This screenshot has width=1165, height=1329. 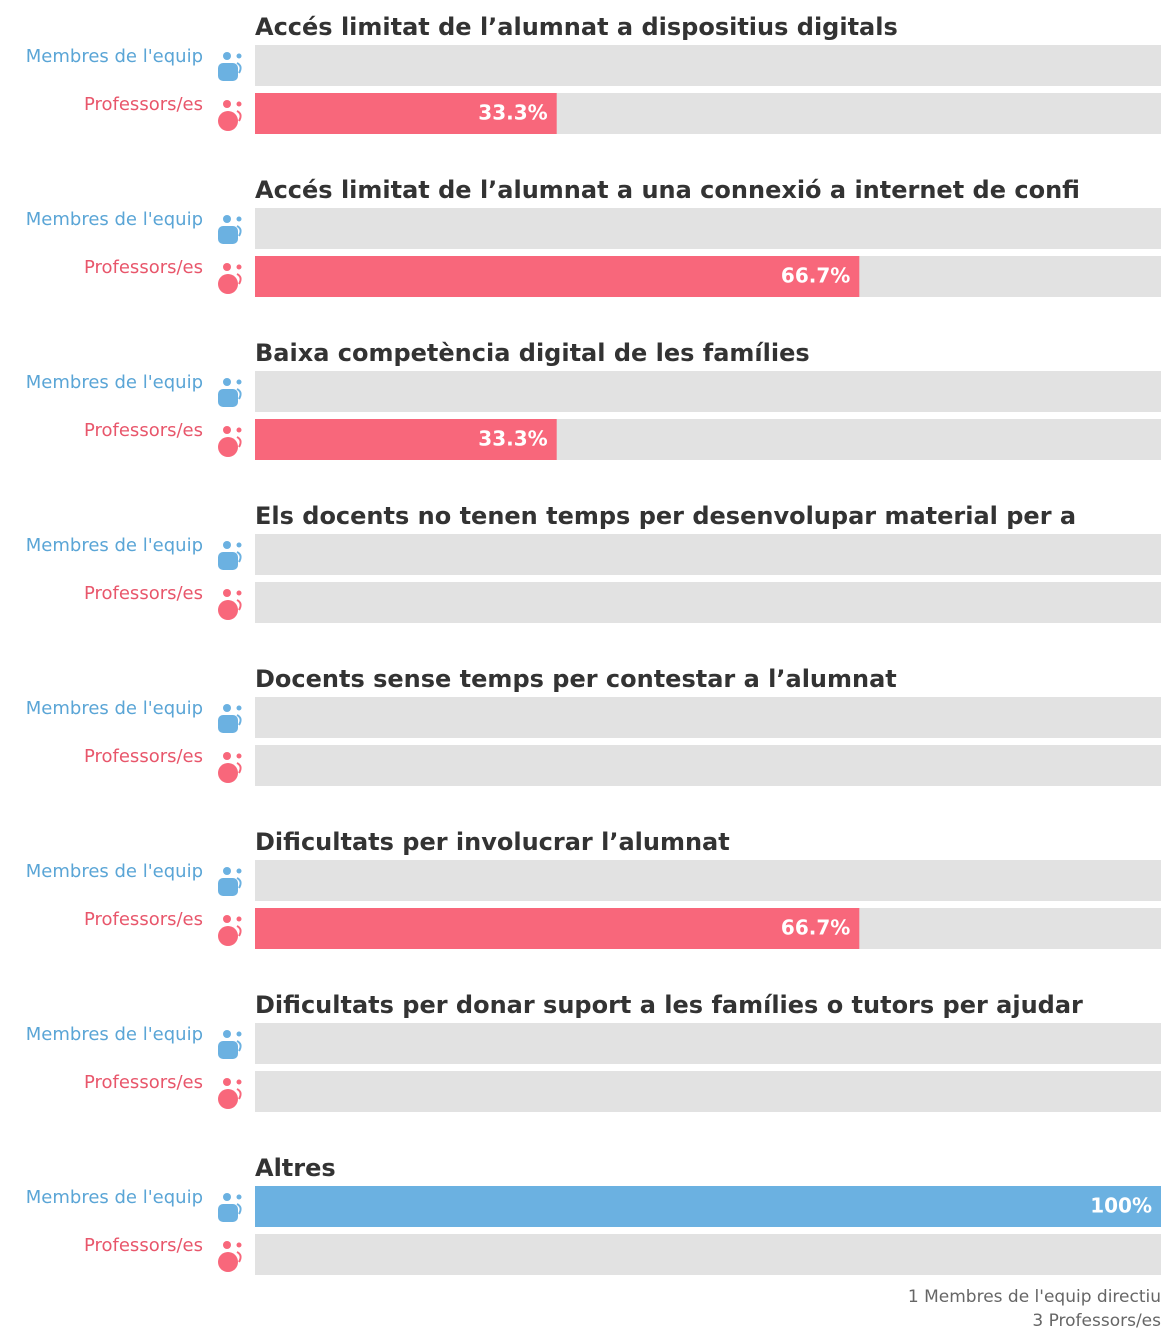 What do you see at coordinates (295, 1168) in the screenshot?
I see `category-title: Altres` at bounding box center [295, 1168].